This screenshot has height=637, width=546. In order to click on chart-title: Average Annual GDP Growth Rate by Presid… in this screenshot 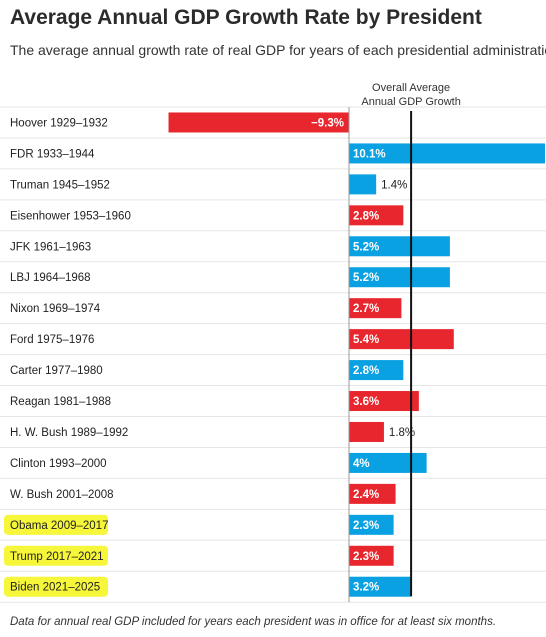, I will do `click(246, 17)`.